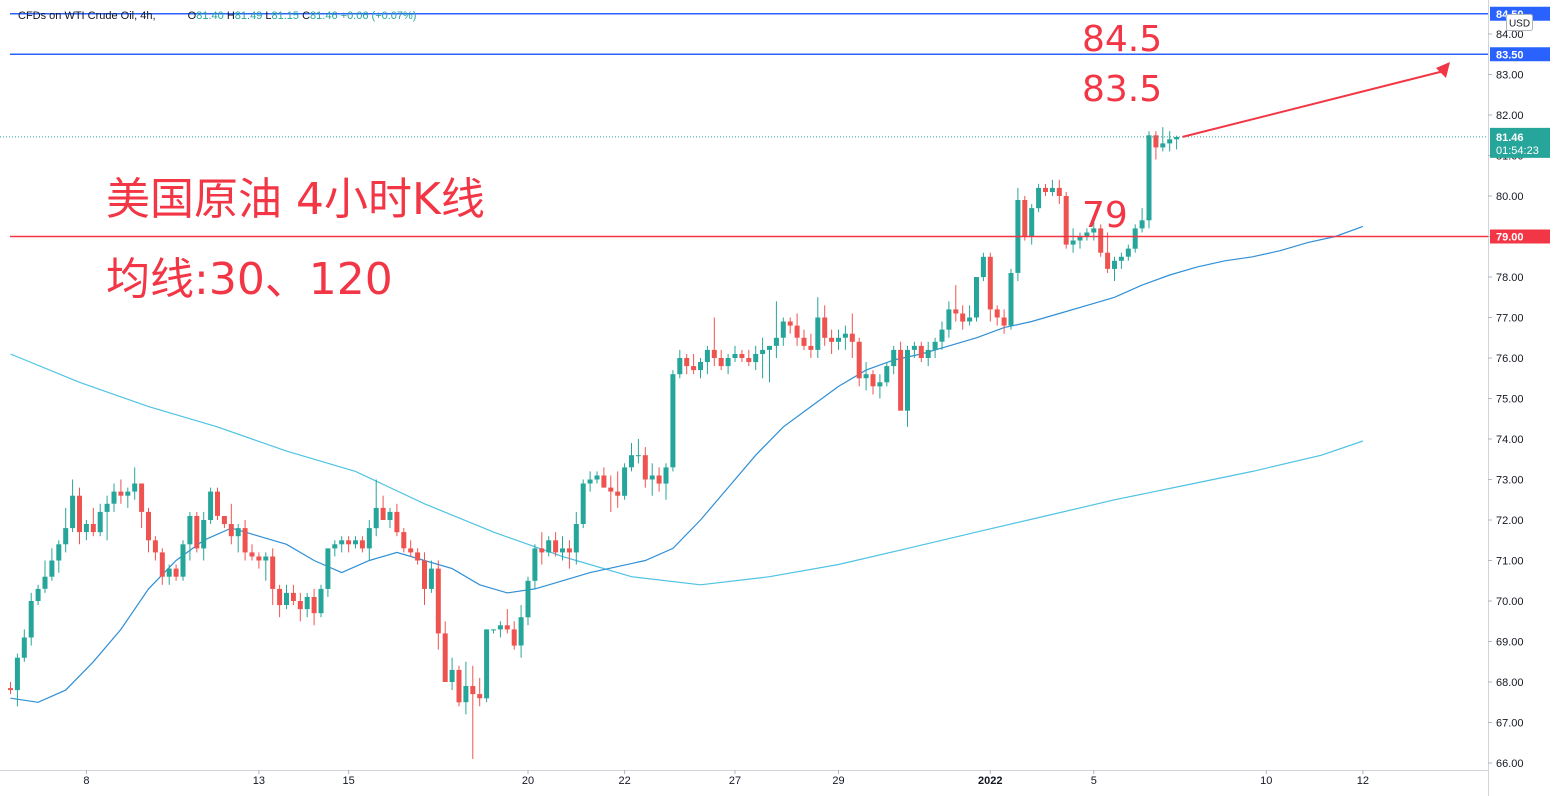 The height and width of the screenshot is (796, 1555). What do you see at coordinates (744, 783) in the screenshot?
I see `time-axis` at bounding box center [744, 783].